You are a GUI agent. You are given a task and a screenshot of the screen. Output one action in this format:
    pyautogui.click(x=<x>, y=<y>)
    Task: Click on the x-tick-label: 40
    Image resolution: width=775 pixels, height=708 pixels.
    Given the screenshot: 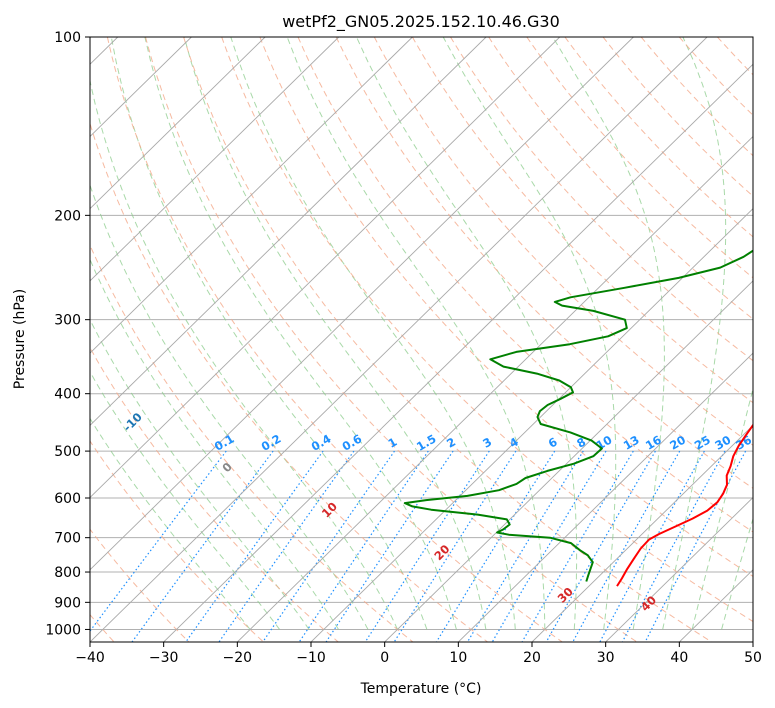 What is the action you would take?
    pyautogui.click(x=679, y=658)
    